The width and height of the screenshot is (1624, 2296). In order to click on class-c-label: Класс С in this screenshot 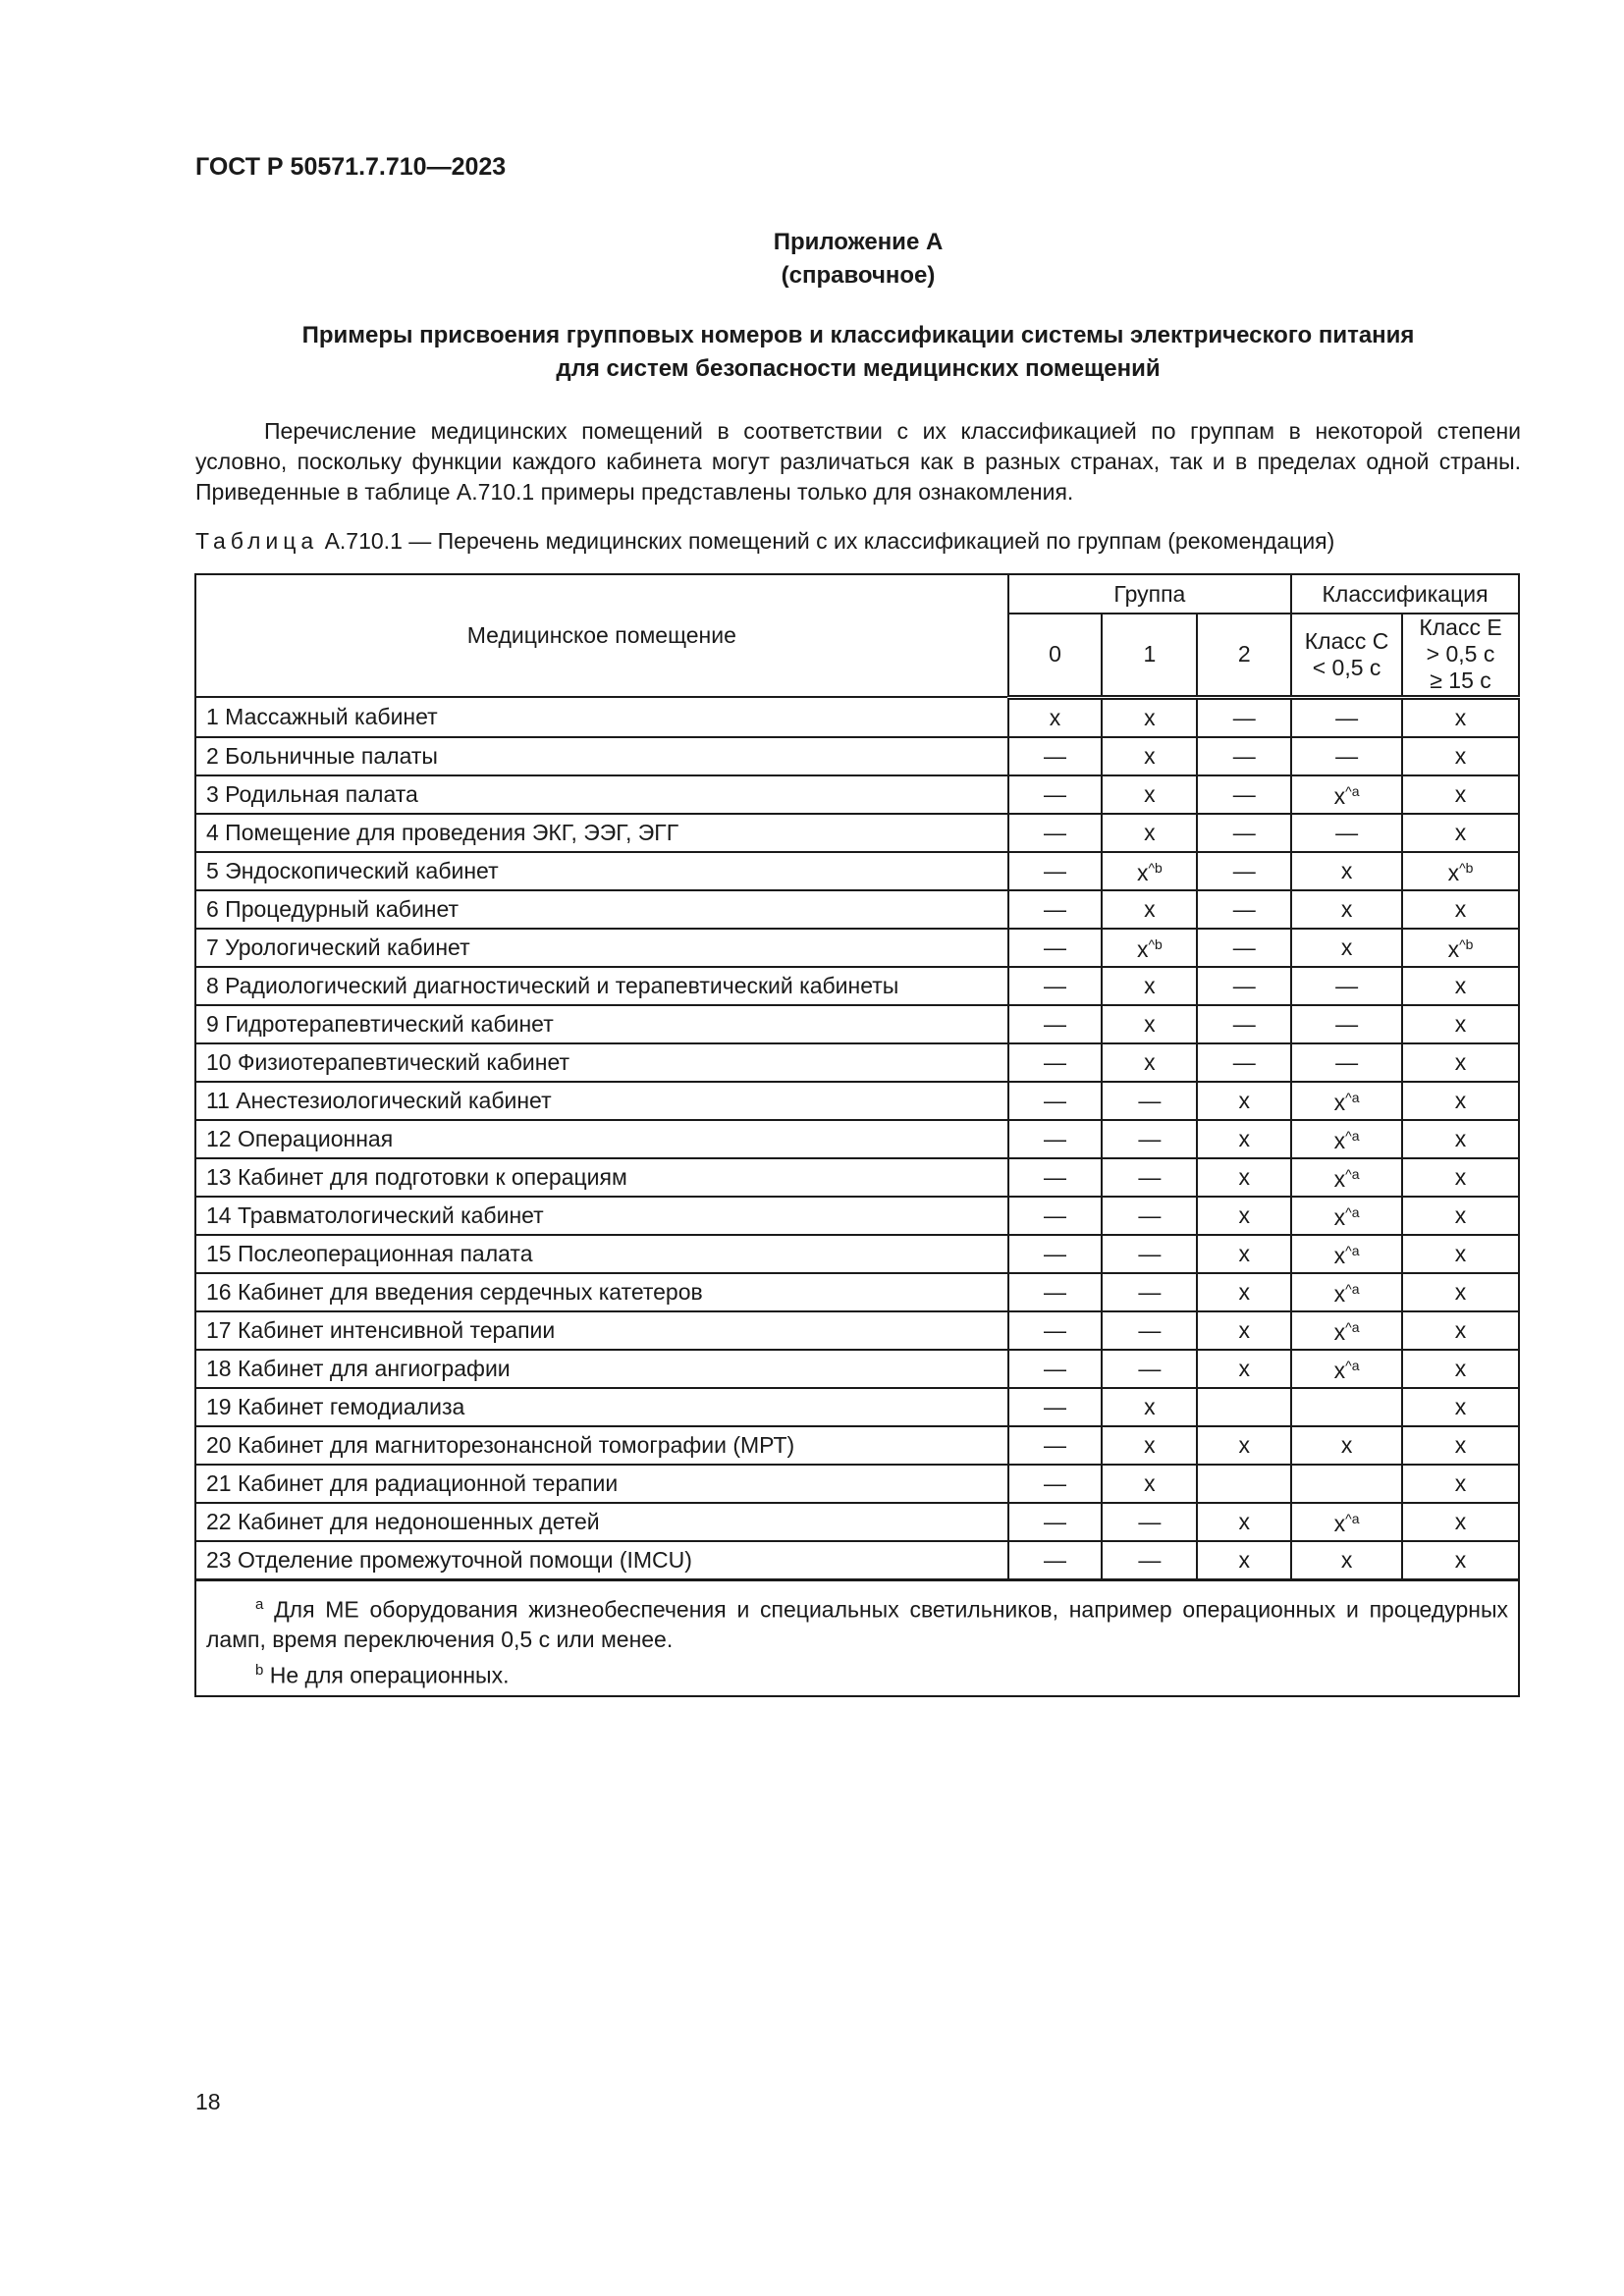, I will do `click(1346, 640)`.